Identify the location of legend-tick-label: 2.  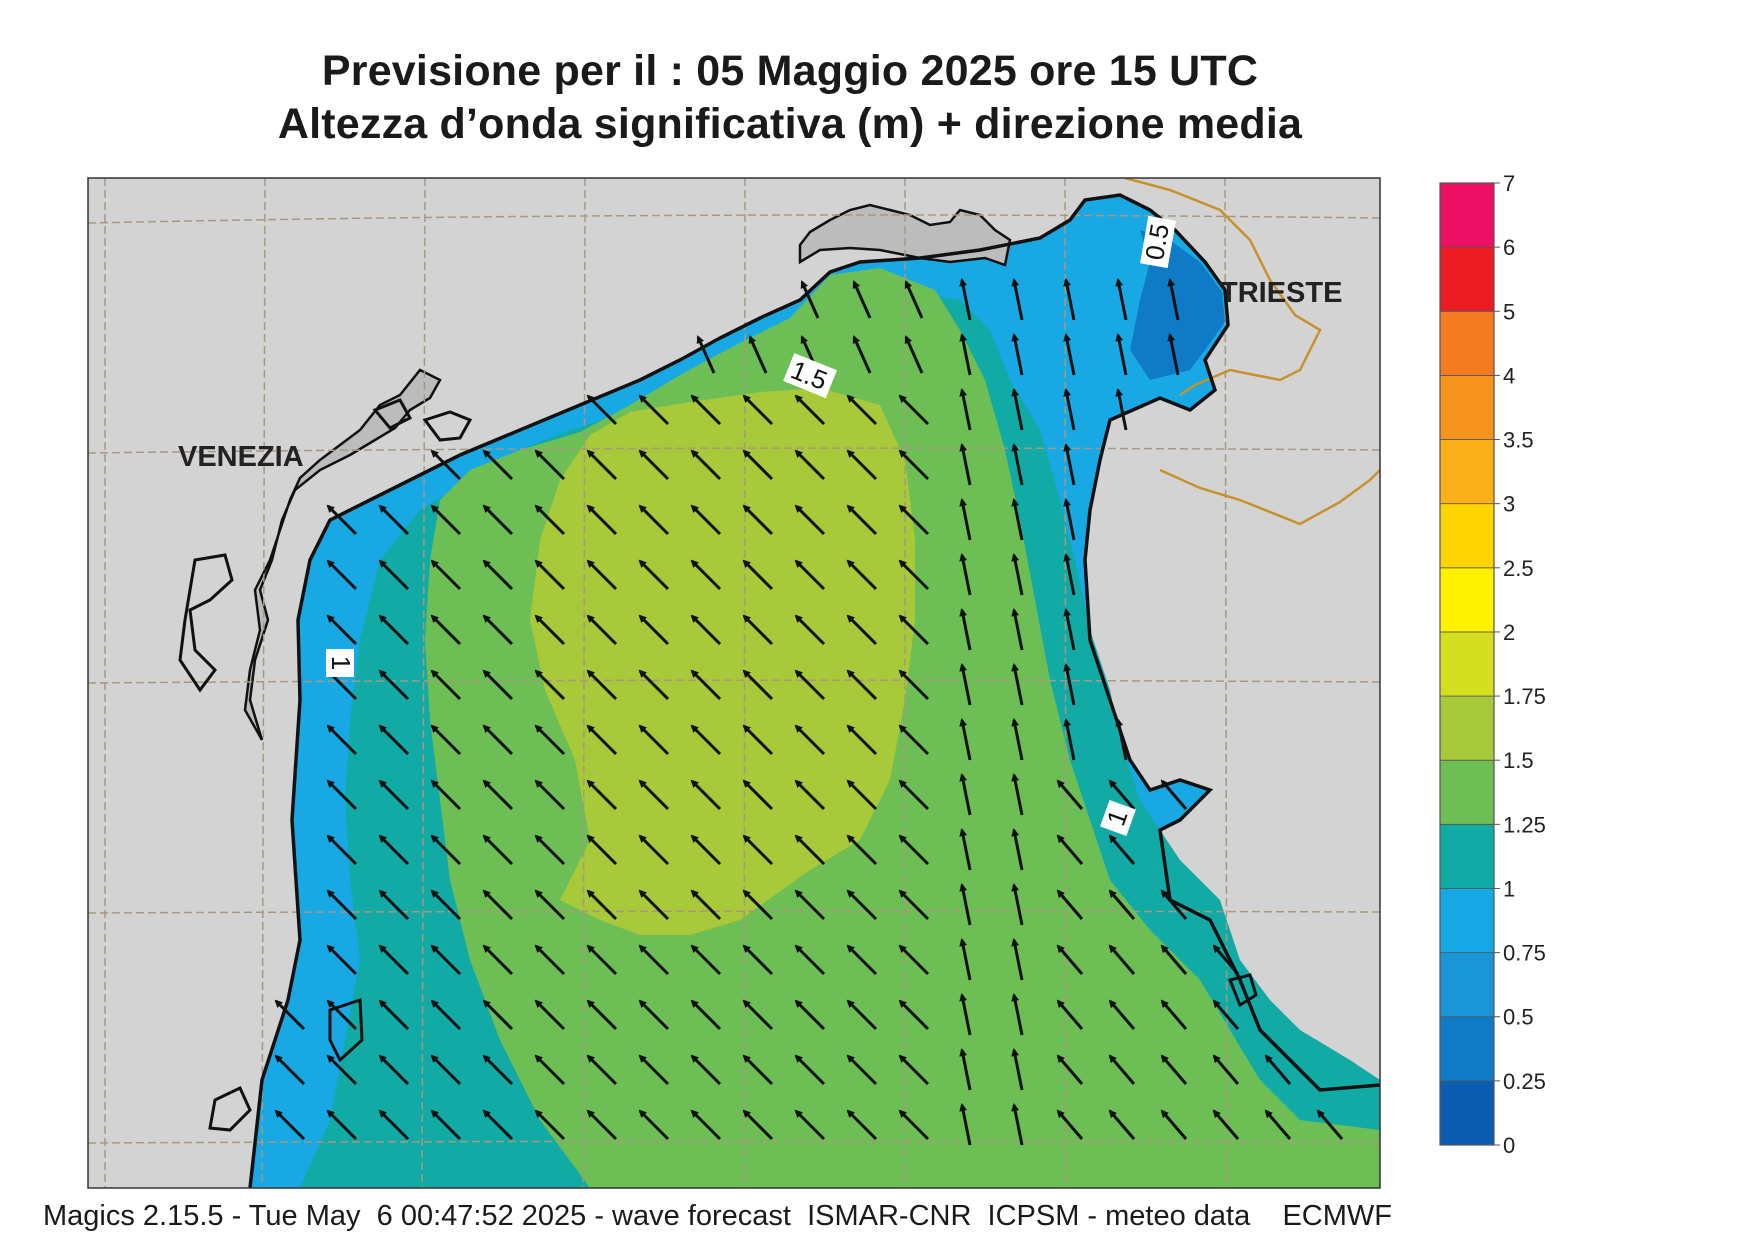
(1509, 632).